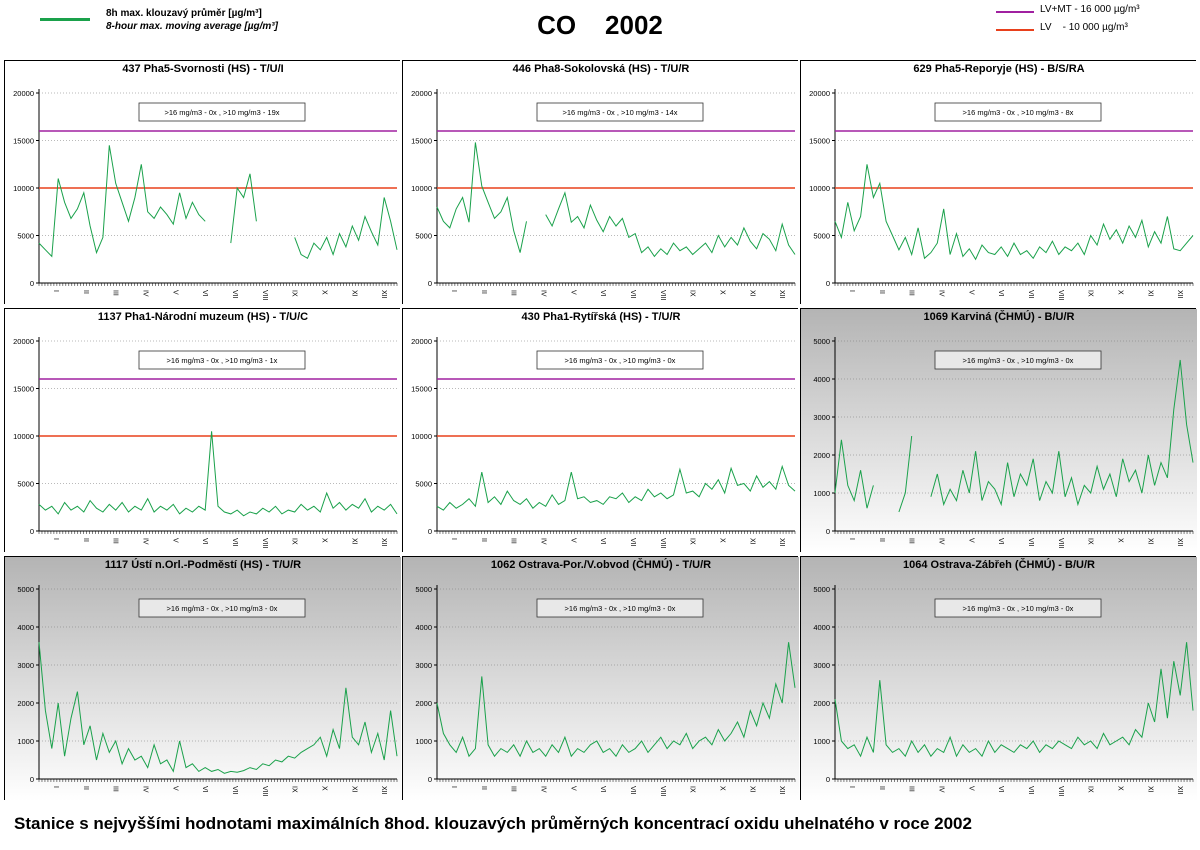  What do you see at coordinates (998, 69) in the screenshot?
I see `chart-title: 629 Pha5-Reporyje (HS) - B/S/RA` at bounding box center [998, 69].